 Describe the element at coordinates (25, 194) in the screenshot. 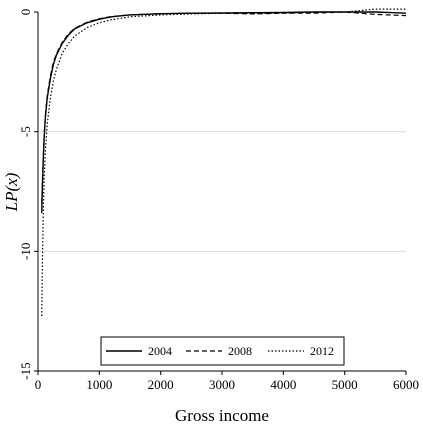

I see `y-tick-labels: 0 -5 -10 -15` at that location.